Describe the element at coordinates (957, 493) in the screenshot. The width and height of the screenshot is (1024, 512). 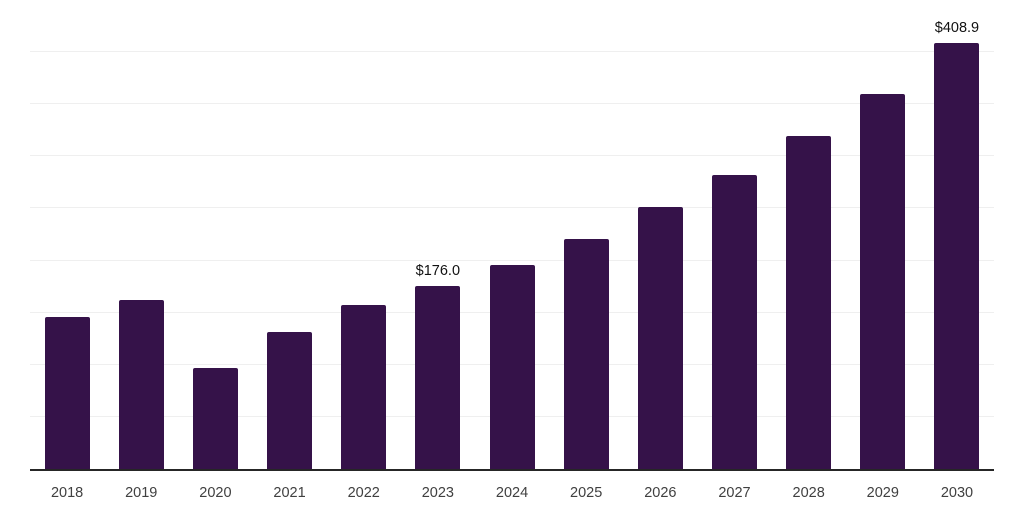
I see `x-tick-label-2030: 2030` at that location.